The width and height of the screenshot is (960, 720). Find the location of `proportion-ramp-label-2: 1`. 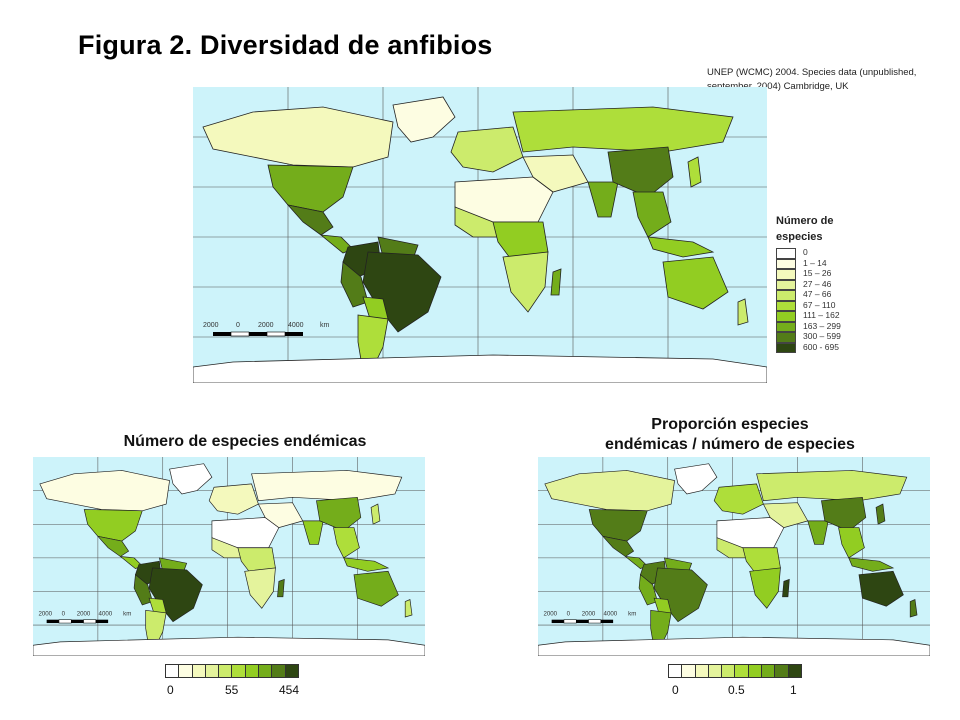

proportion-ramp-label-2: 1 is located at coordinates (793, 690).